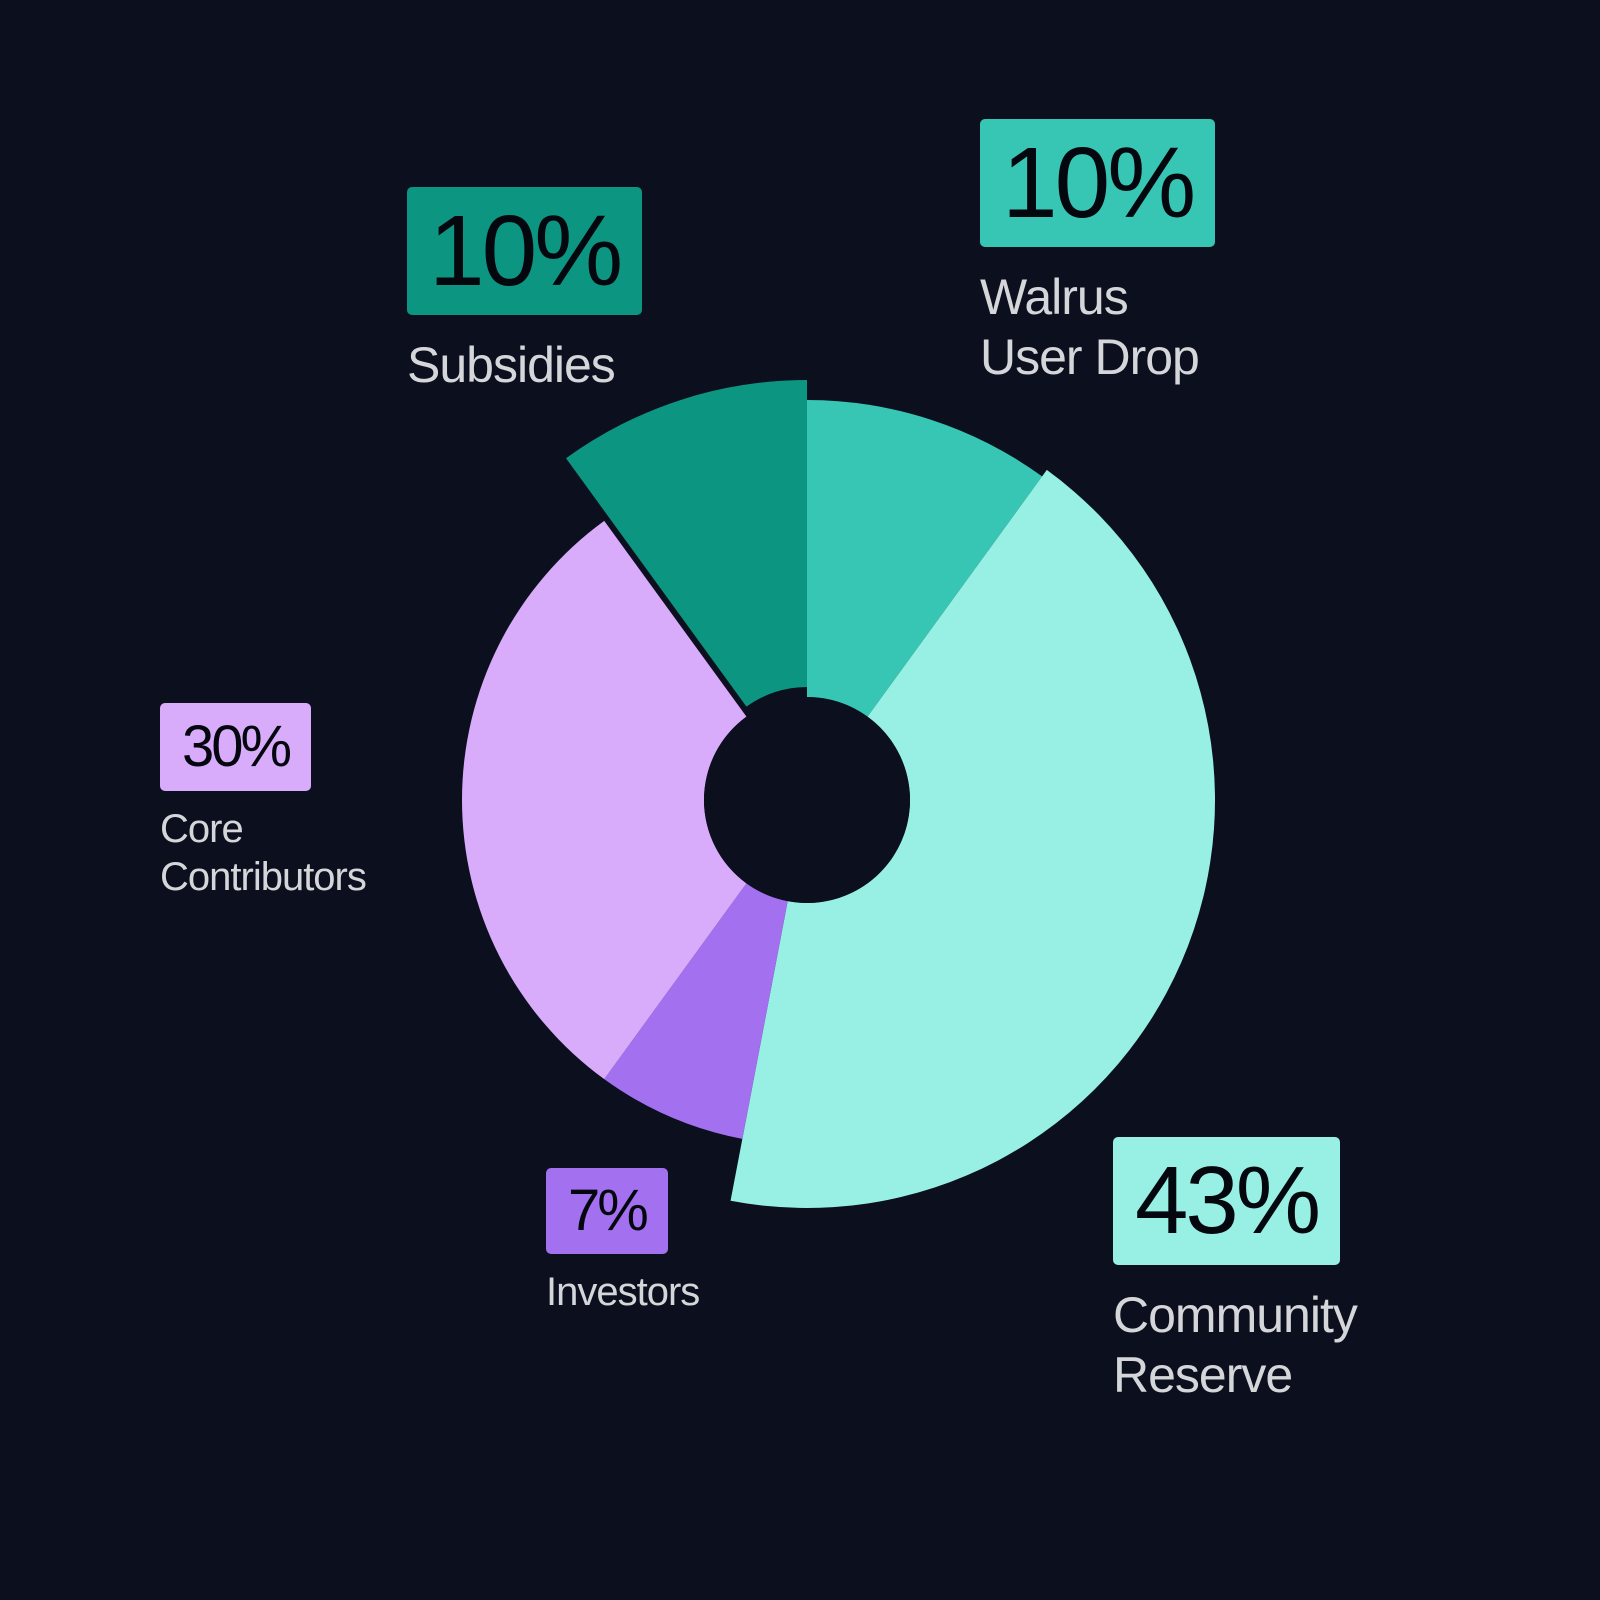 This screenshot has width=1600, height=1600. I want to click on pie-slice-subsidies, so click(686, 543).